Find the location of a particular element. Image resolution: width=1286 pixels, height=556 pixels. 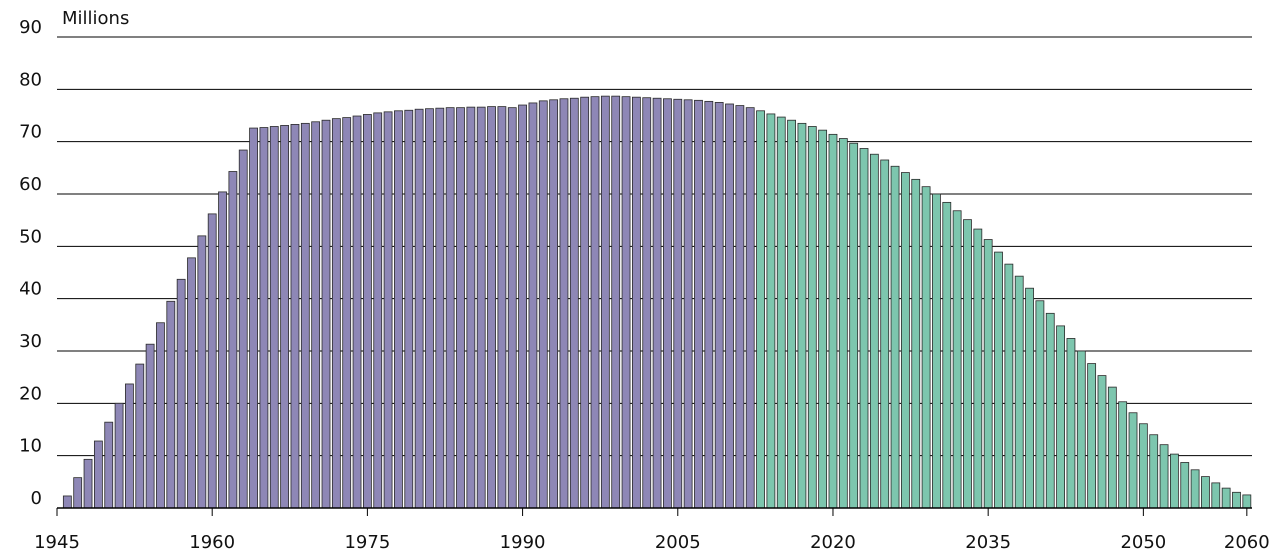

x-tick-label: 2005 is located at coordinates (678, 542).